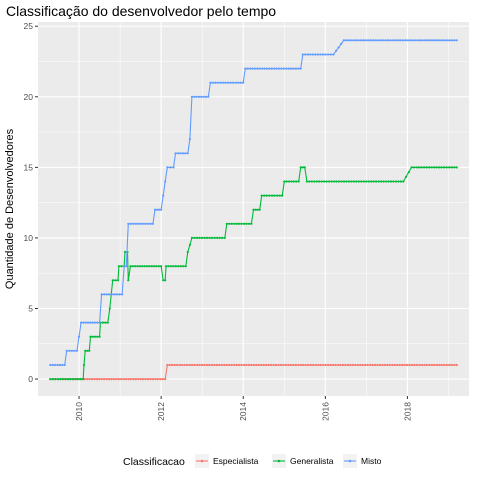  Describe the element at coordinates (30, 379) in the screenshot. I see `y-tick-label: 0` at that location.